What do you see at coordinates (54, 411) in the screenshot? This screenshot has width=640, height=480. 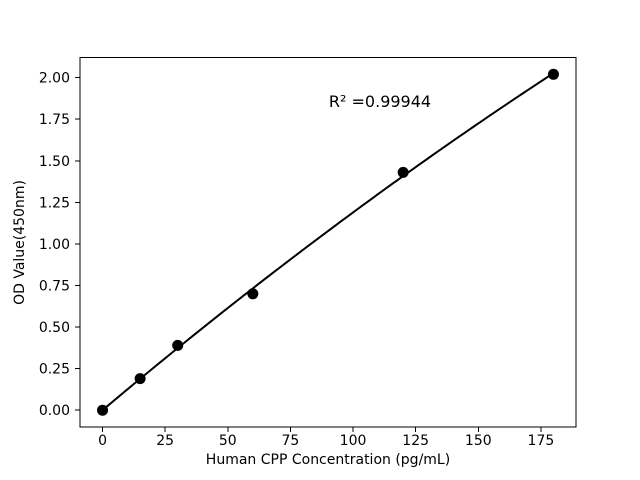 I see `y-tick-label: 0.00` at bounding box center [54, 411].